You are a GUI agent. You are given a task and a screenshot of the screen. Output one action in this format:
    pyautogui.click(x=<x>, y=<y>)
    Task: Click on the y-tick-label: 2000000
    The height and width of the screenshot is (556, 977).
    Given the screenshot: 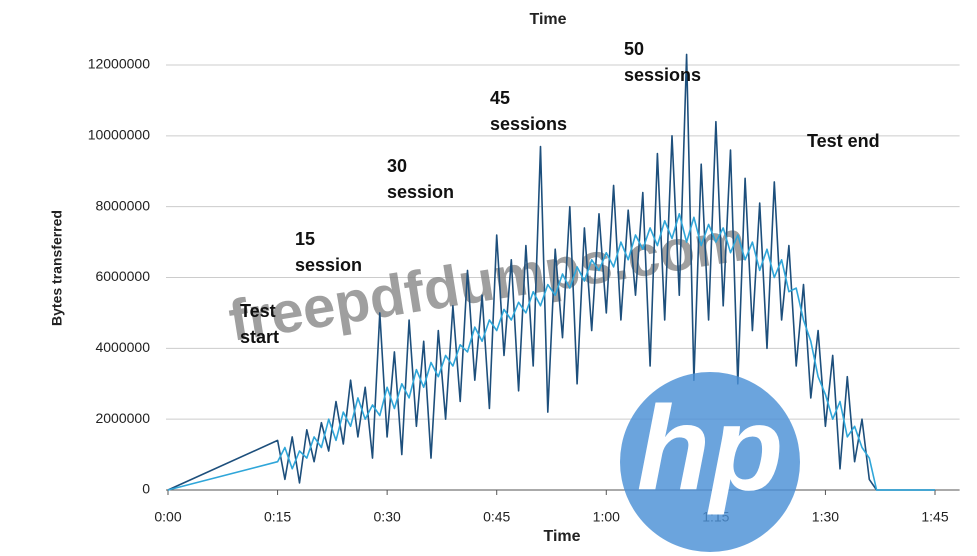 What is the action you would take?
    pyautogui.click(x=122, y=418)
    